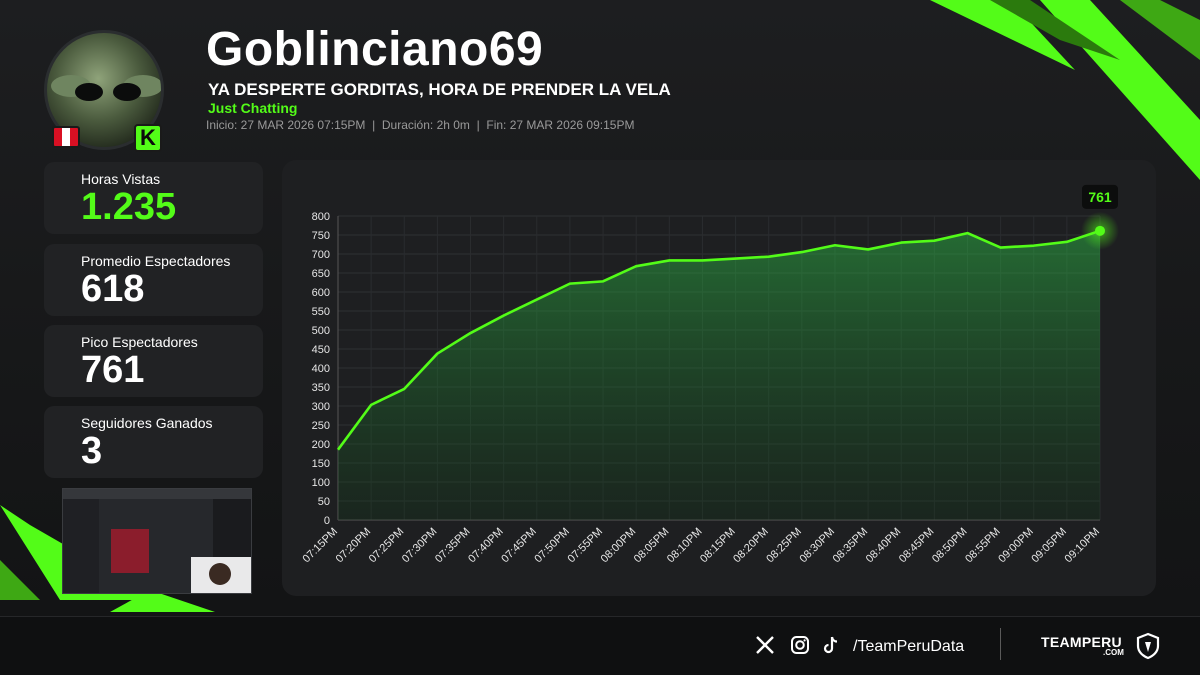 The image size is (1200, 675). Describe the element at coordinates (586, 546) in the screenshot. I see `x-tick-label: 07:55PM` at that location.